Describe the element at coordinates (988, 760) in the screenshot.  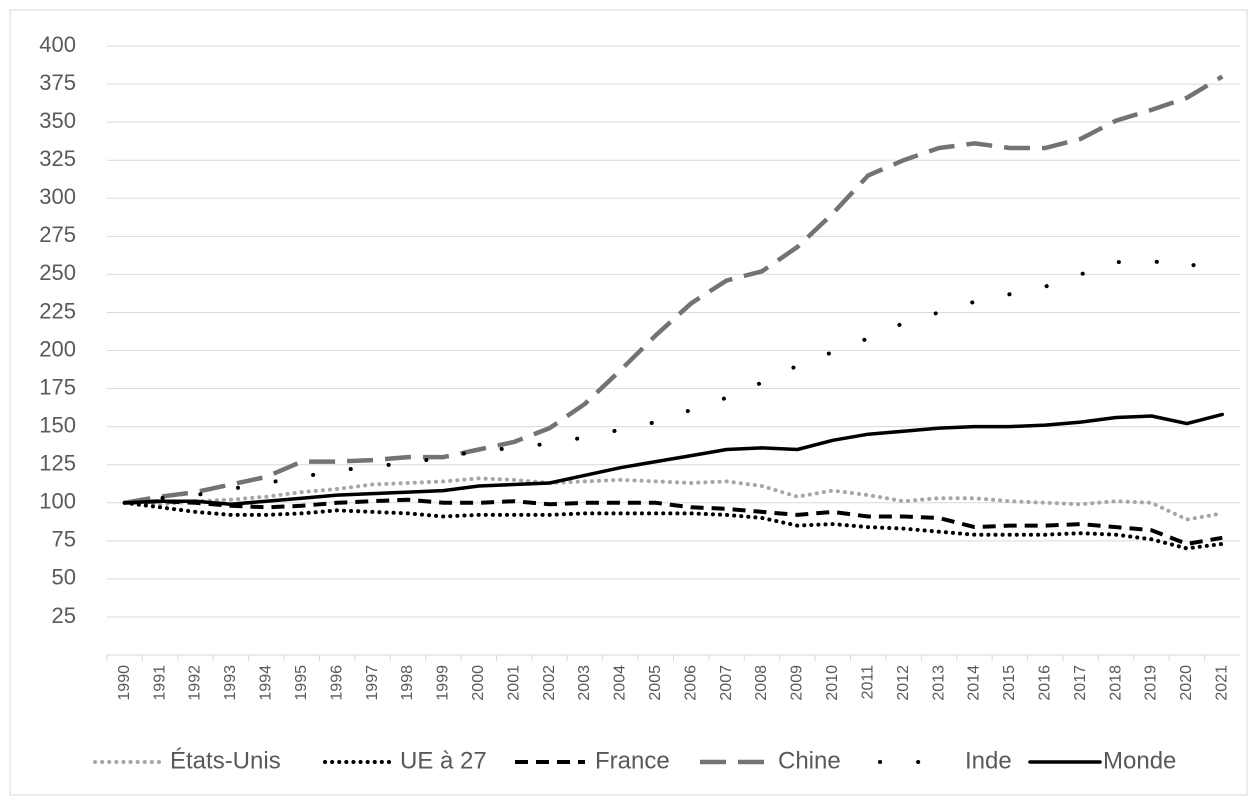
I see `legend-label: Inde` at that location.